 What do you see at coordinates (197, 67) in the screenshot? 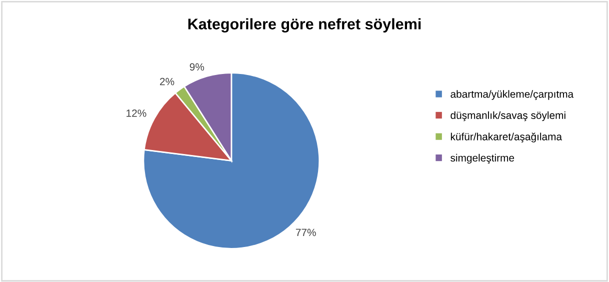
I see `data-label: 9%` at bounding box center [197, 67].